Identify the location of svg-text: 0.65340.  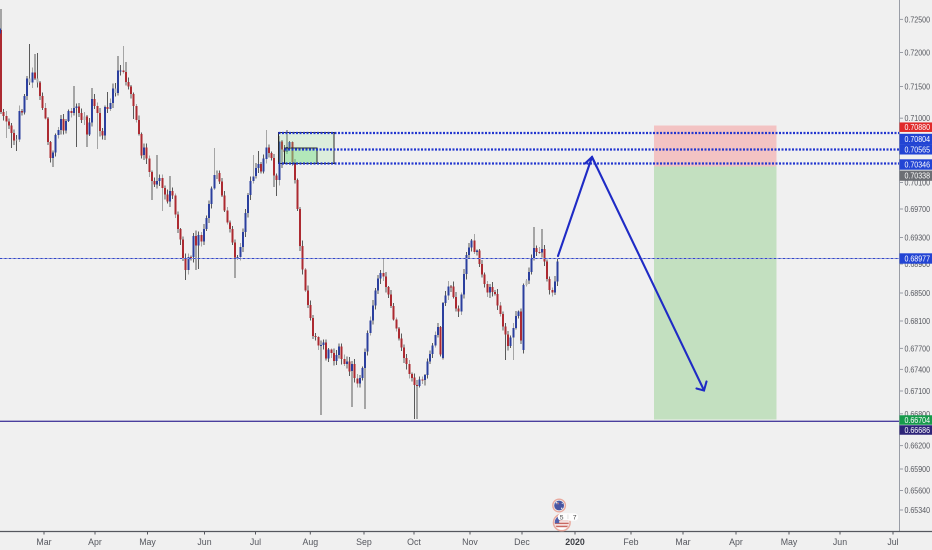
(918, 510).